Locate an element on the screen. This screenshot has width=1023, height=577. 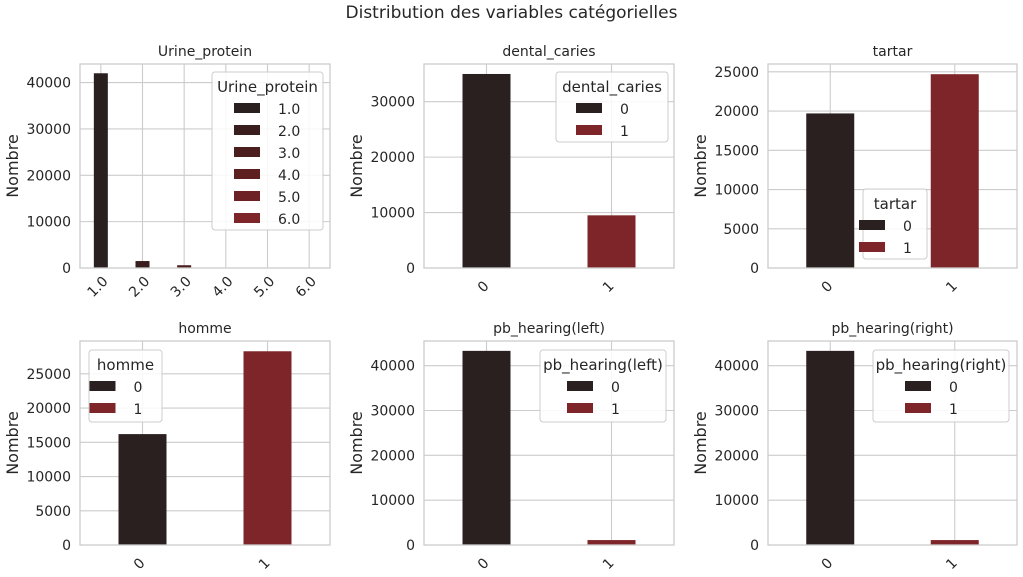
subplot-title: pb_hearing(right) is located at coordinates (892, 329).